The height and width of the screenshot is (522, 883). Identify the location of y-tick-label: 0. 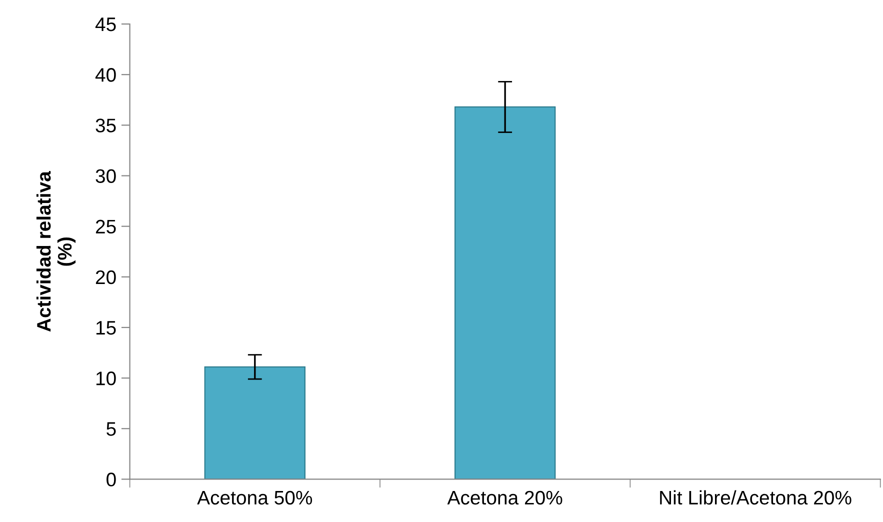
(111, 479).